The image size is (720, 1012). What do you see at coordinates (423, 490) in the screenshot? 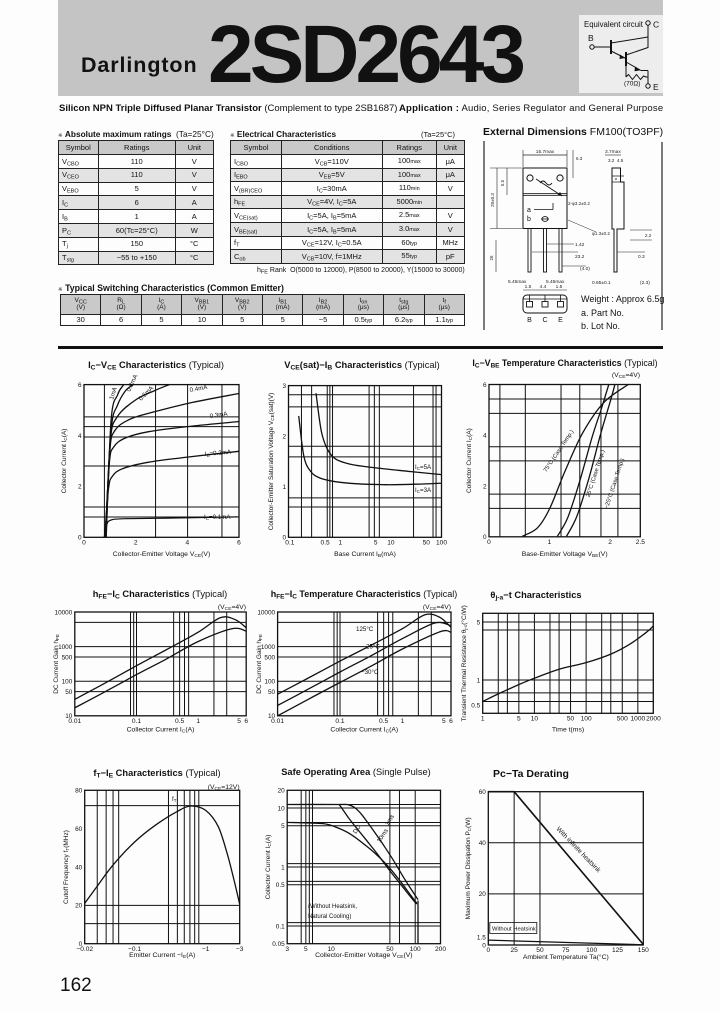
I see `svg-text: IC​=3A` at bounding box center [423, 490].